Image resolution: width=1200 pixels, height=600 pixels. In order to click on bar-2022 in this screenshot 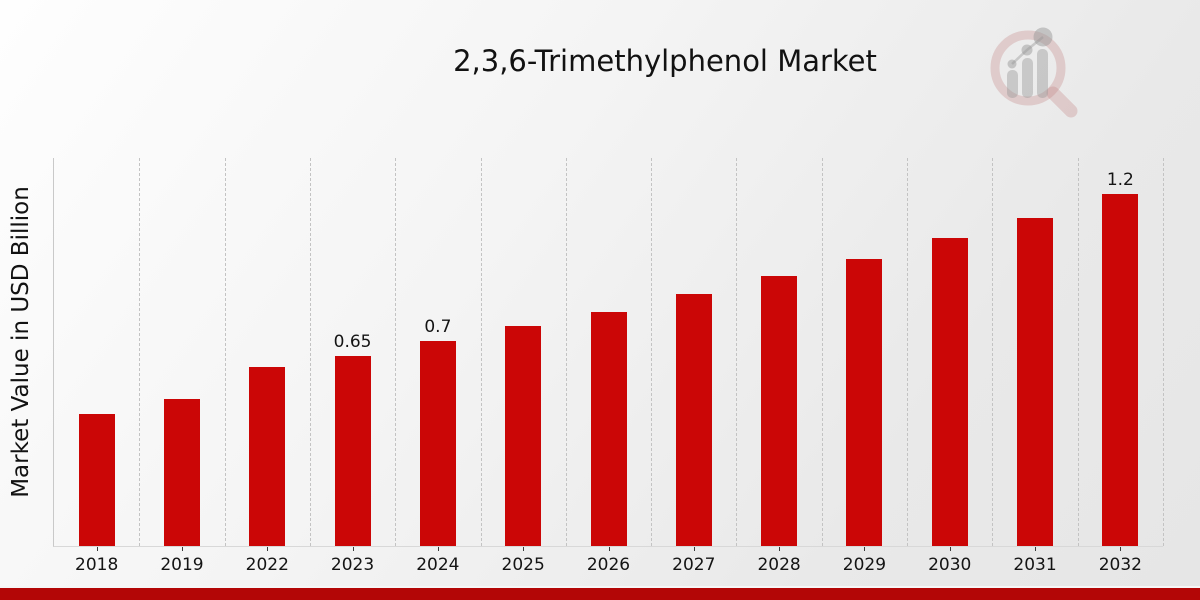, I will do `click(267, 456)`.